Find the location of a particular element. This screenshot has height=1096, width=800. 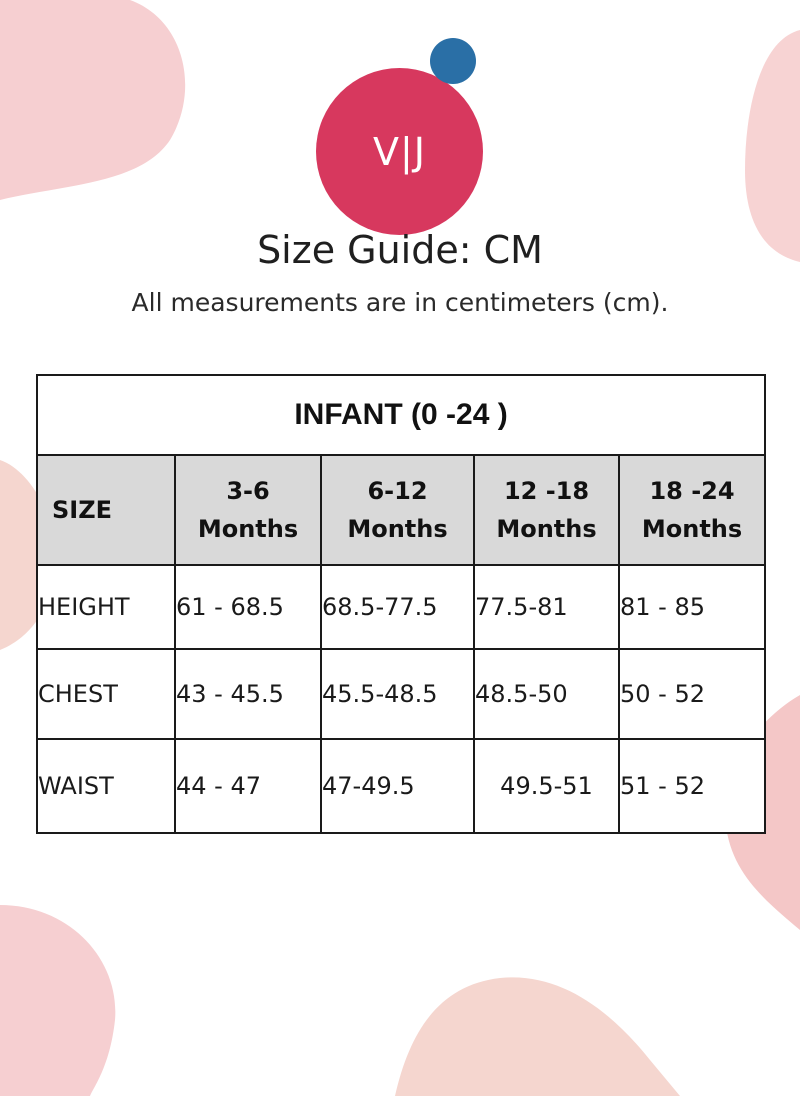

blob-top-right is located at coordinates (772, 146).